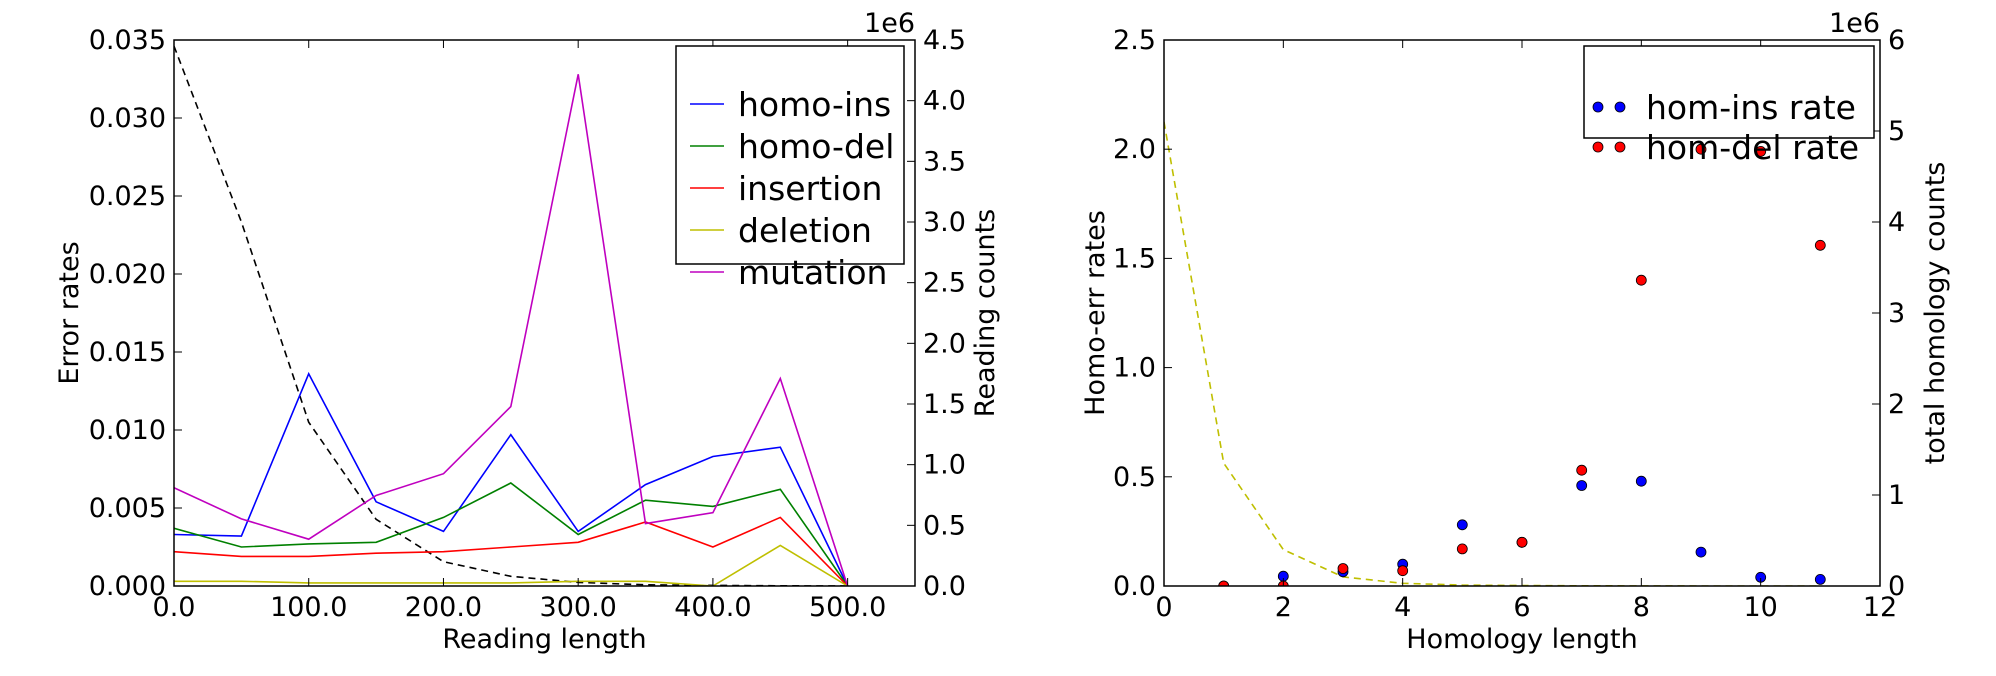 This screenshot has height=676, width=1996. I want to click on y2-tick-label: 3, so click(1896, 313).